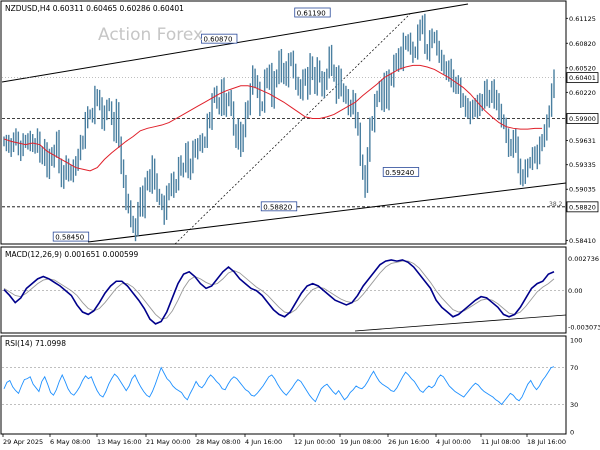 The width and height of the screenshot is (600, 450). I want to click on price-annotation-label: 0.58820, so click(277, 207).